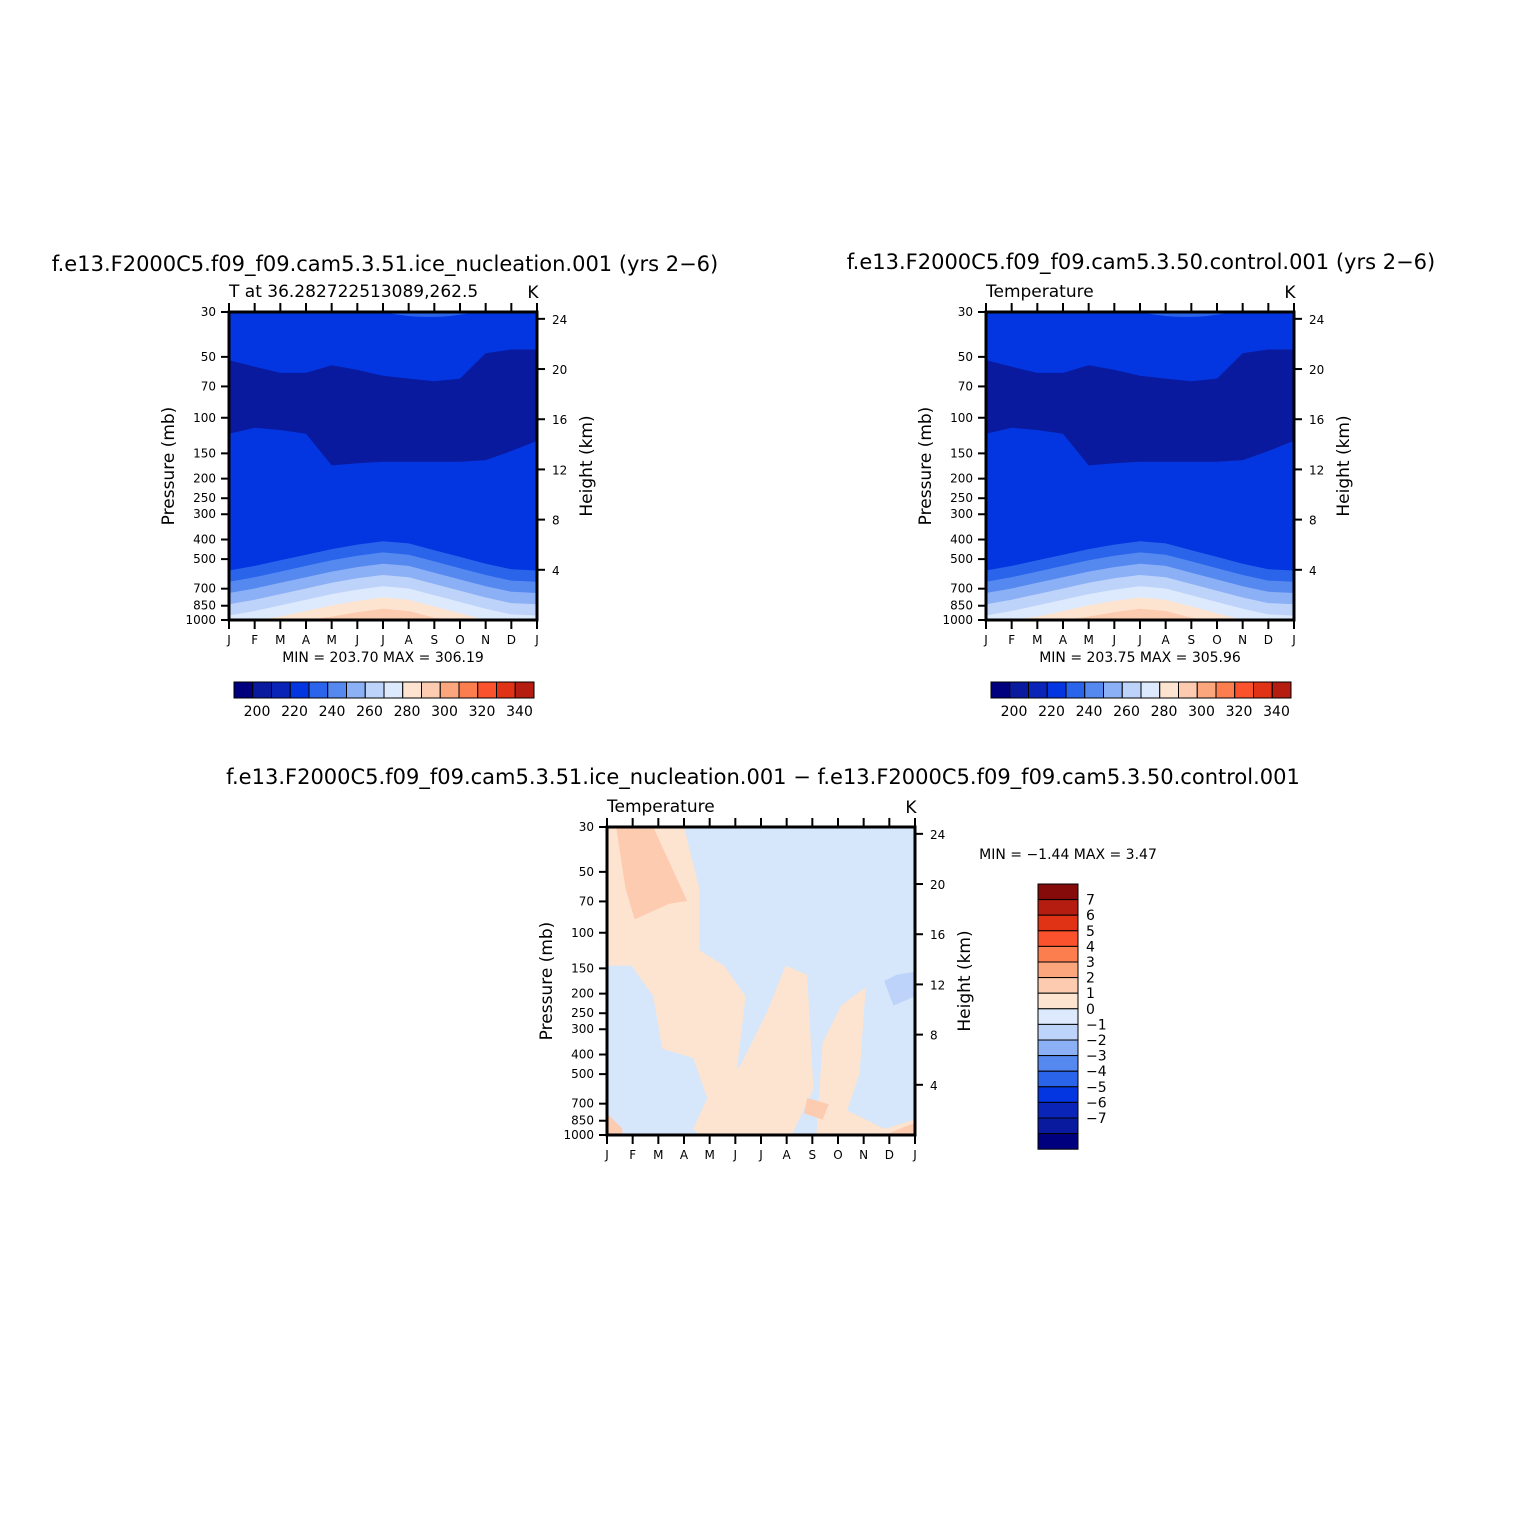 The height and width of the screenshot is (1524, 1524). I want to click on colorbar-label: 260, so click(1126, 712).